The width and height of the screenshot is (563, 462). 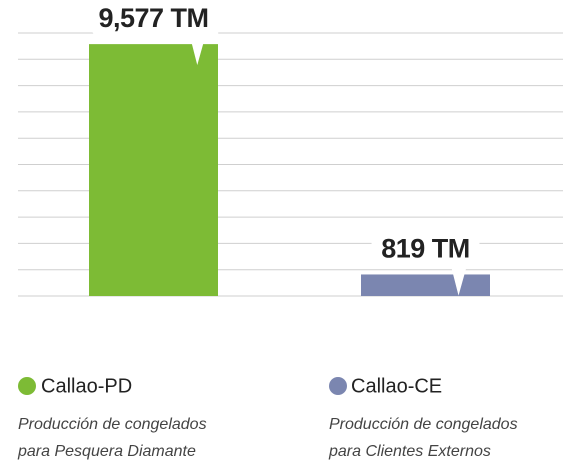 What do you see at coordinates (106, 451) in the screenshot?
I see `legend-description: para Pesquera Diamante` at bounding box center [106, 451].